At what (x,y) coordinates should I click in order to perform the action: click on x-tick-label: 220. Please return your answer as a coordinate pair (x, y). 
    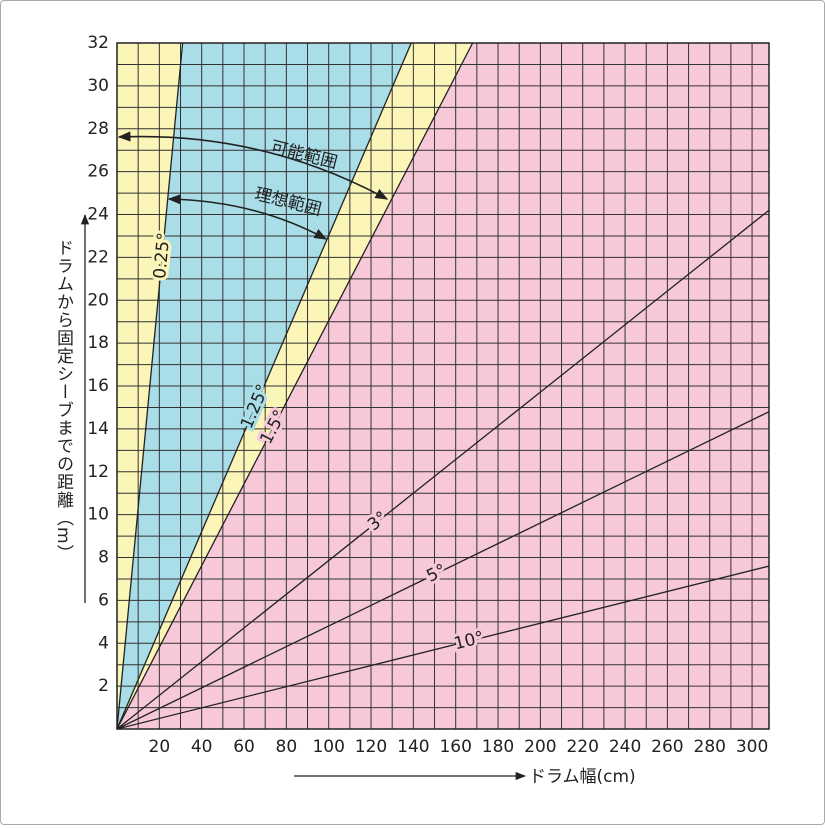
    Looking at the image, I should click on (582, 747).